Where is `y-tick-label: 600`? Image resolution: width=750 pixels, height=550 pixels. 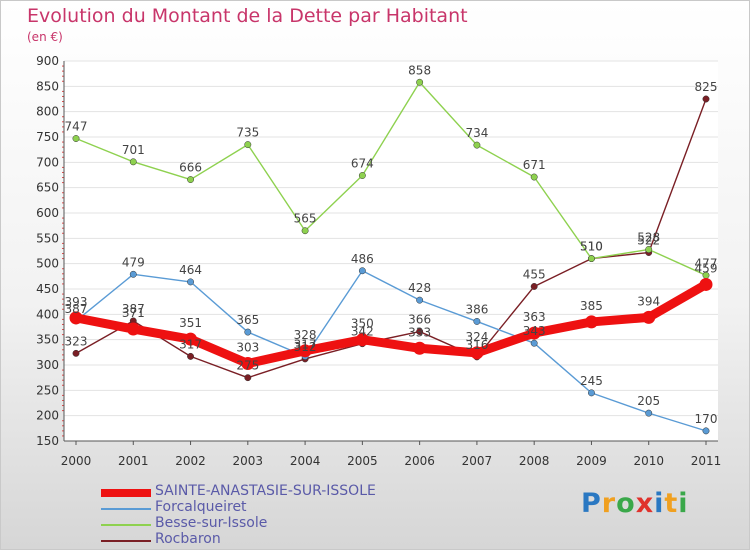 y-tick-label: 600 is located at coordinates (47, 213).